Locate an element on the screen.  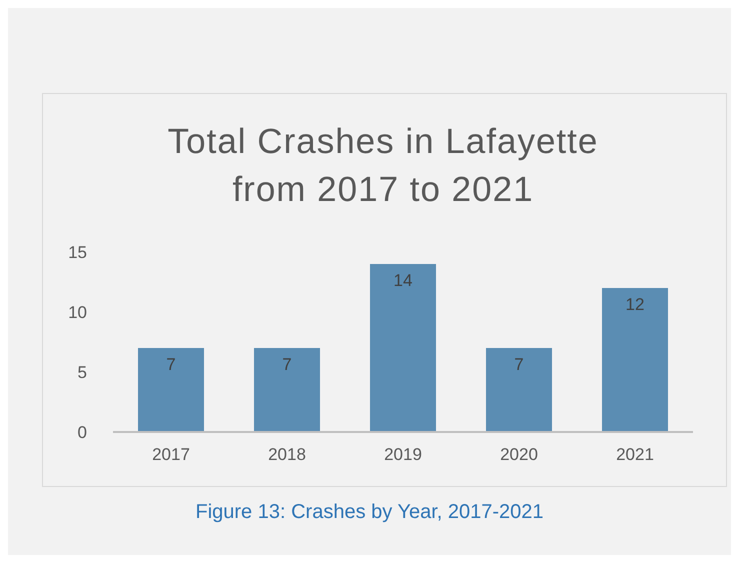
y-tick-label: 0 is located at coordinates (82, 432).